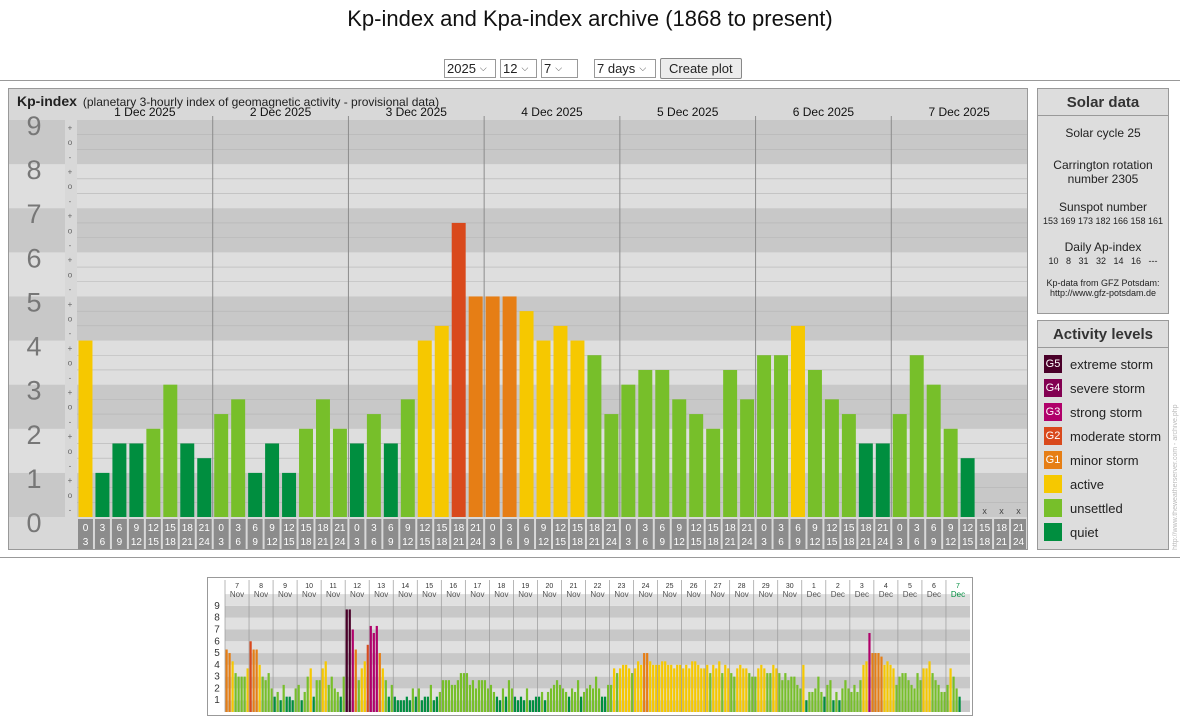 Image resolution: width=1180 pixels, height=716 pixels. I want to click on day-select: 7 ⌵, so click(559, 68).